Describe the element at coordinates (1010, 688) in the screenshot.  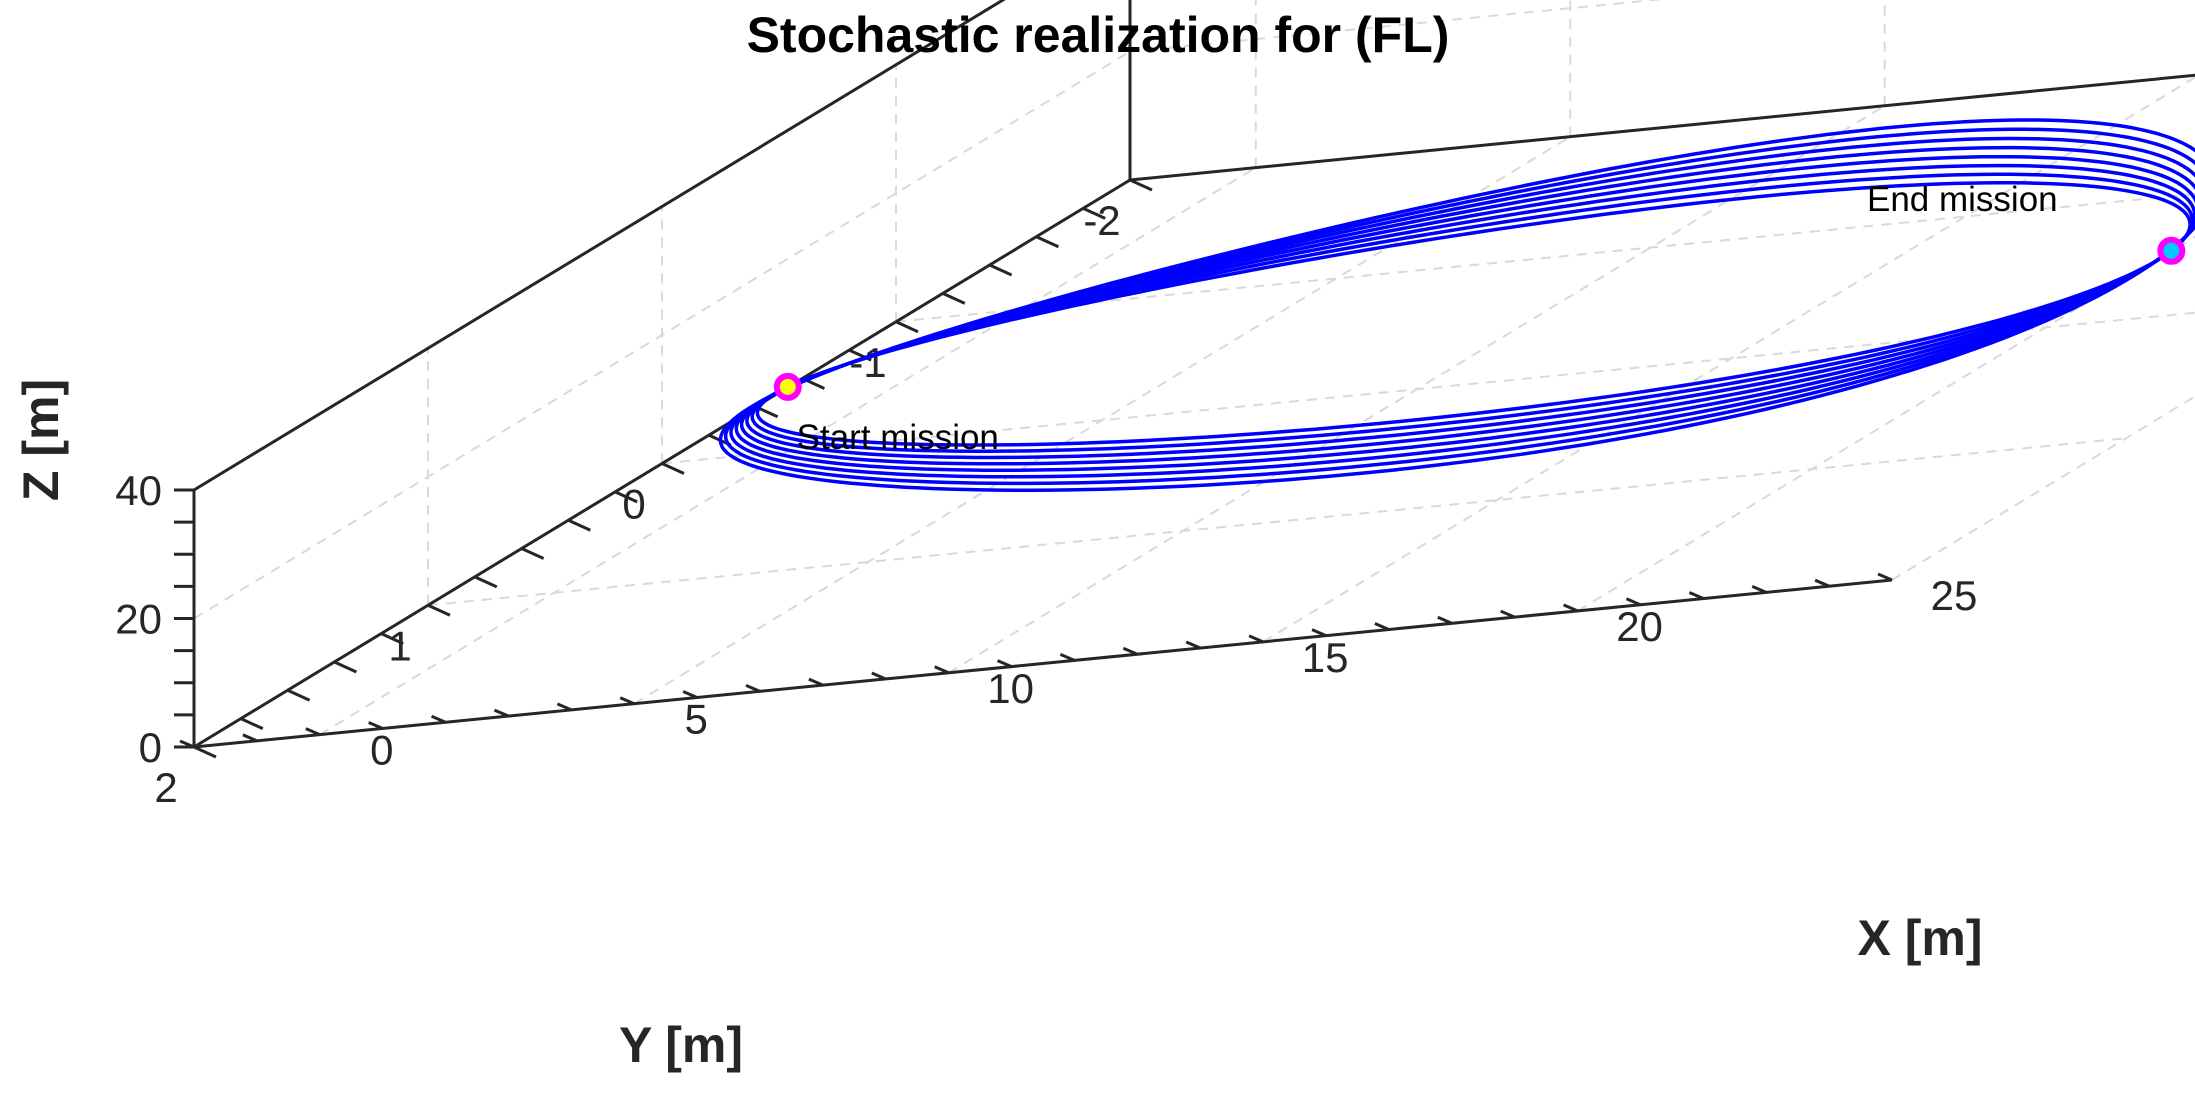
I see `x-tick-label: 10` at that location.